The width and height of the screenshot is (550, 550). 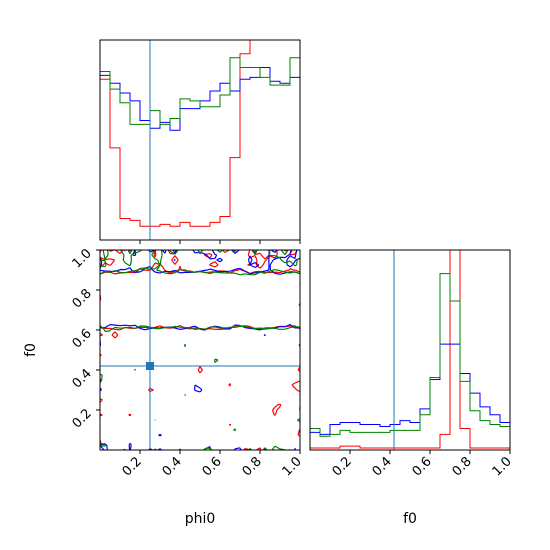 What do you see at coordinates (175, 133) in the screenshot?
I see `phi0-hist-red` at bounding box center [175, 133].